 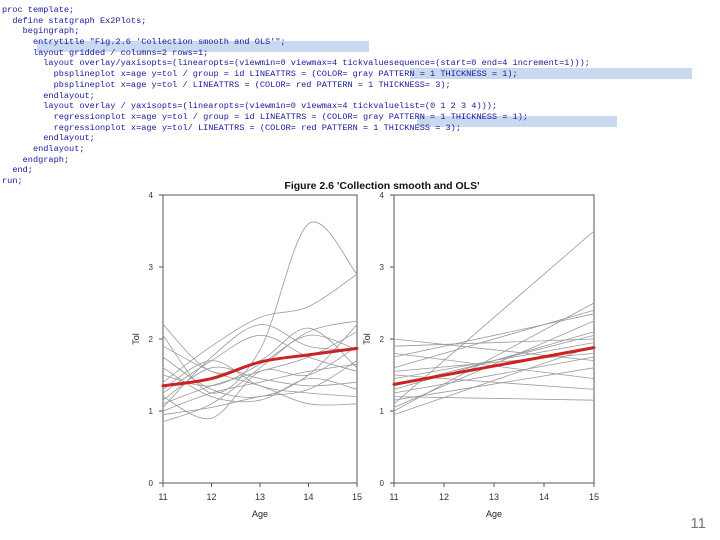 I want to click on title-highlight, so click(x=203, y=46).